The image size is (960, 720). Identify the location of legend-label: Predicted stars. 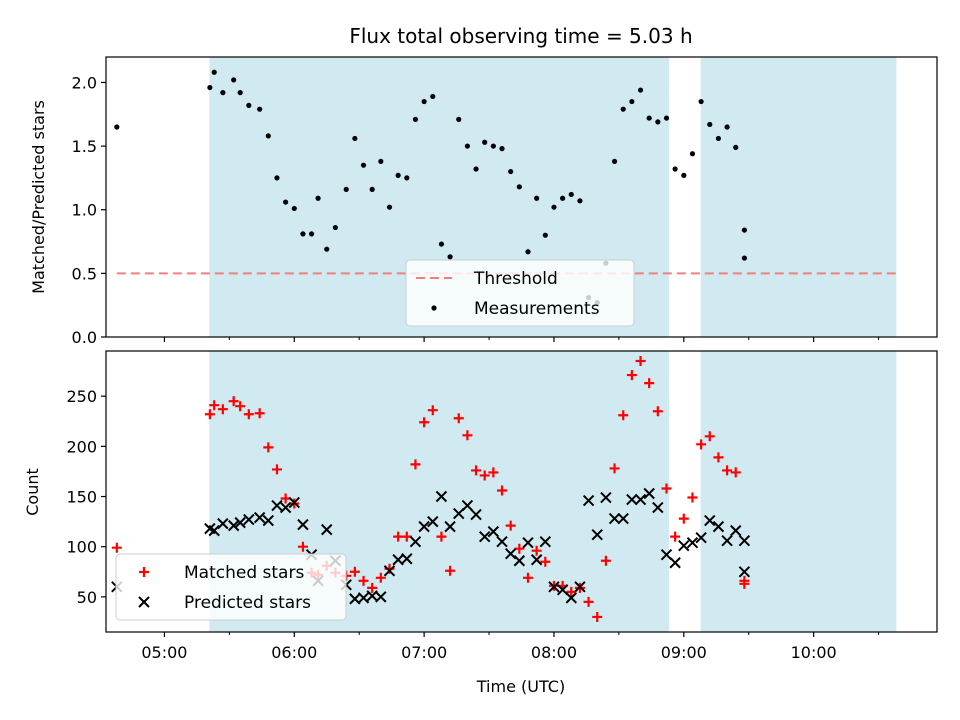
(247, 603).